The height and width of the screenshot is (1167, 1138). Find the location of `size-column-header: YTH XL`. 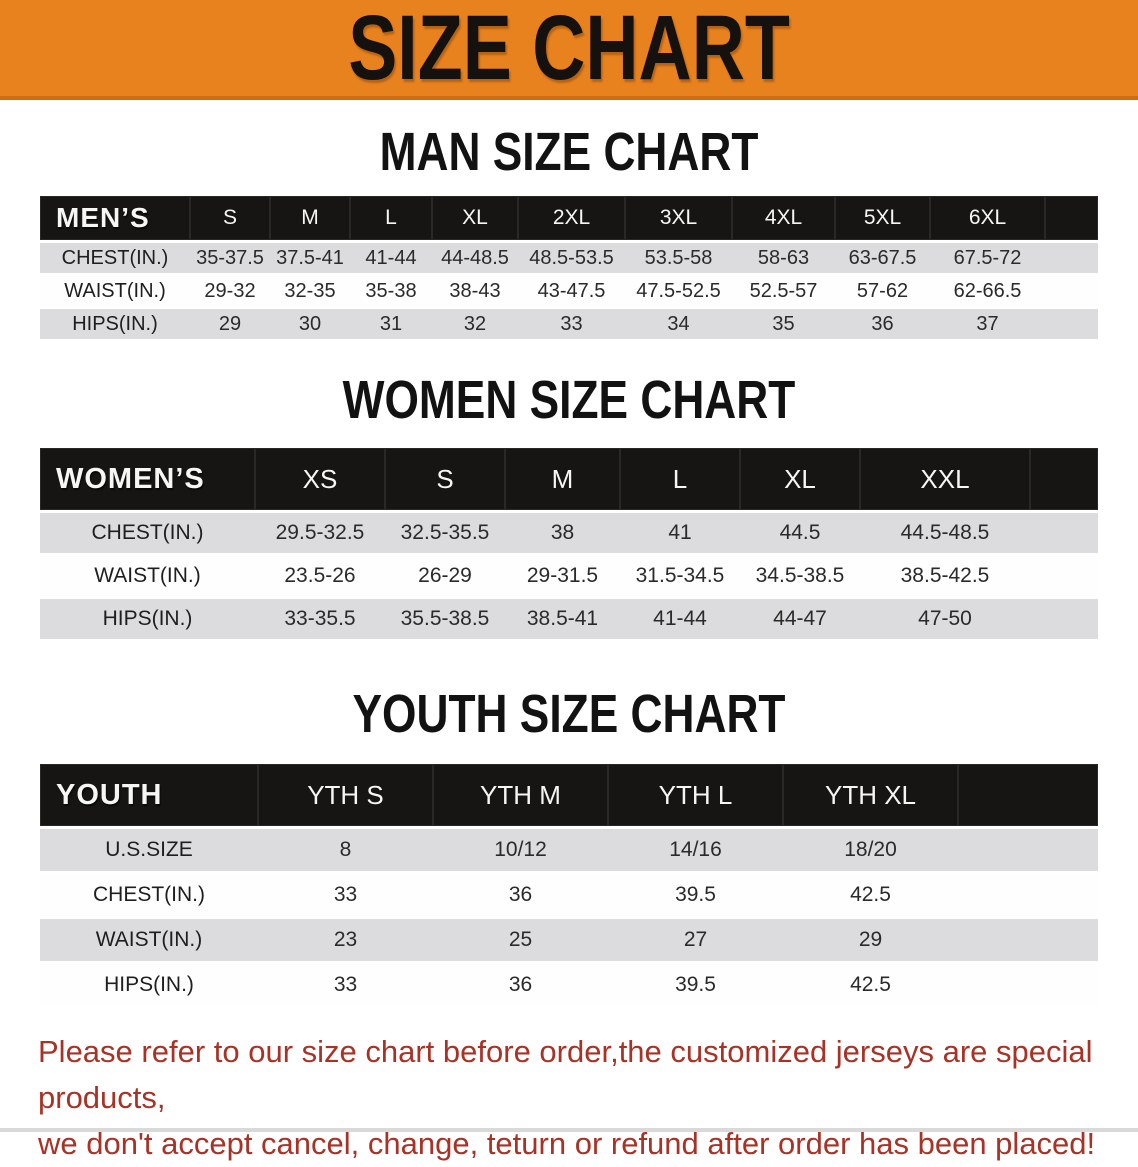

size-column-header: YTH XL is located at coordinates (870, 795).